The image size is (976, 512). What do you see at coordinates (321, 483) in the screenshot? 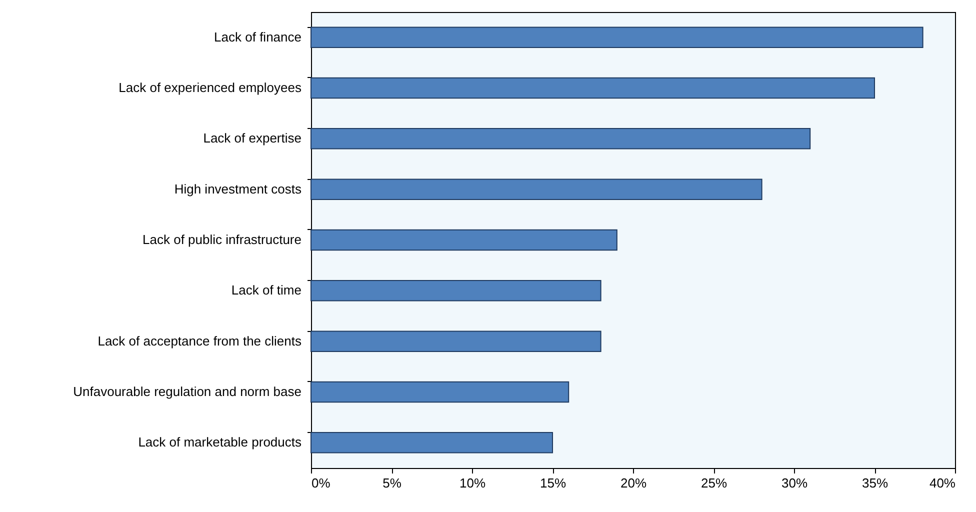
I see `x-tick-label: 0%` at bounding box center [321, 483].